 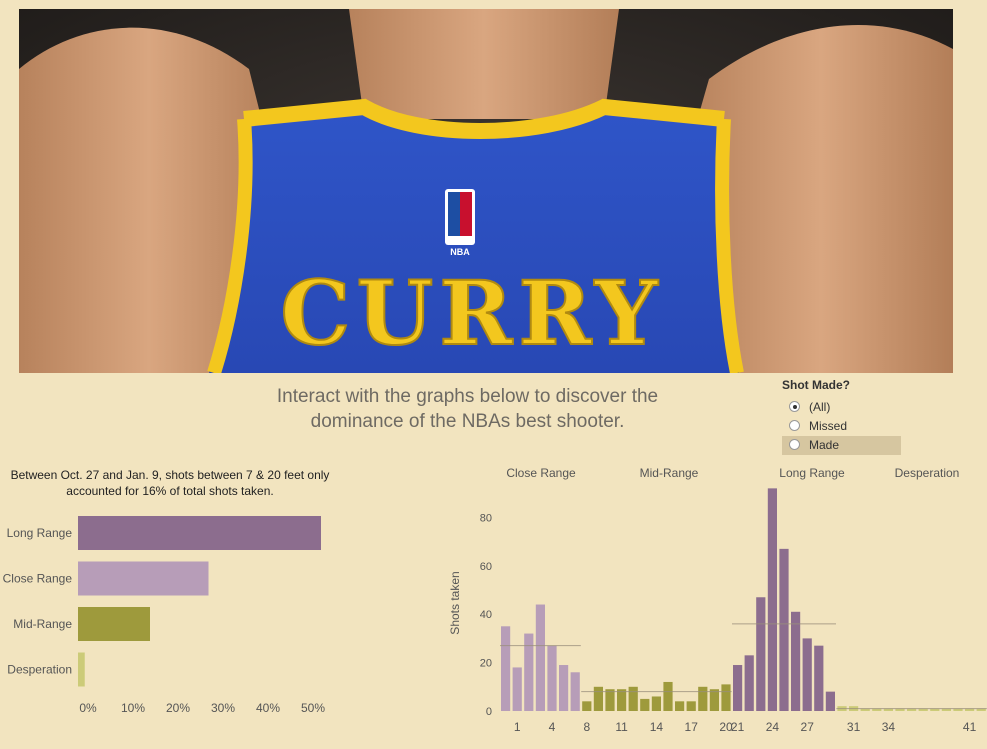 I want to click on x-tick-label: 30%, so click(x=223, y=708).